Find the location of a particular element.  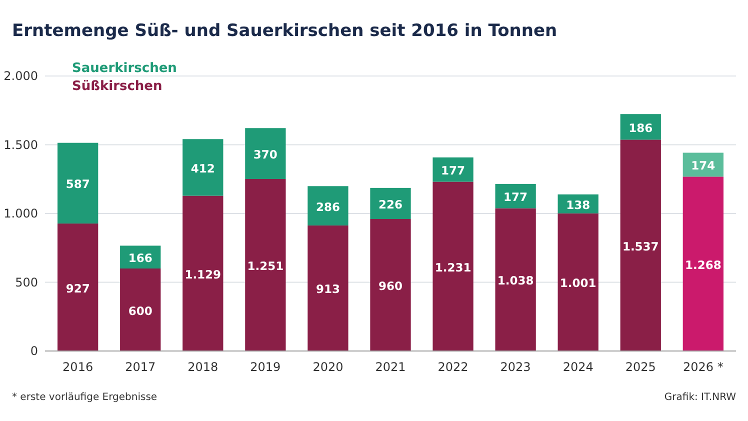

data-label: 587 is located at coordinates (78, 184).